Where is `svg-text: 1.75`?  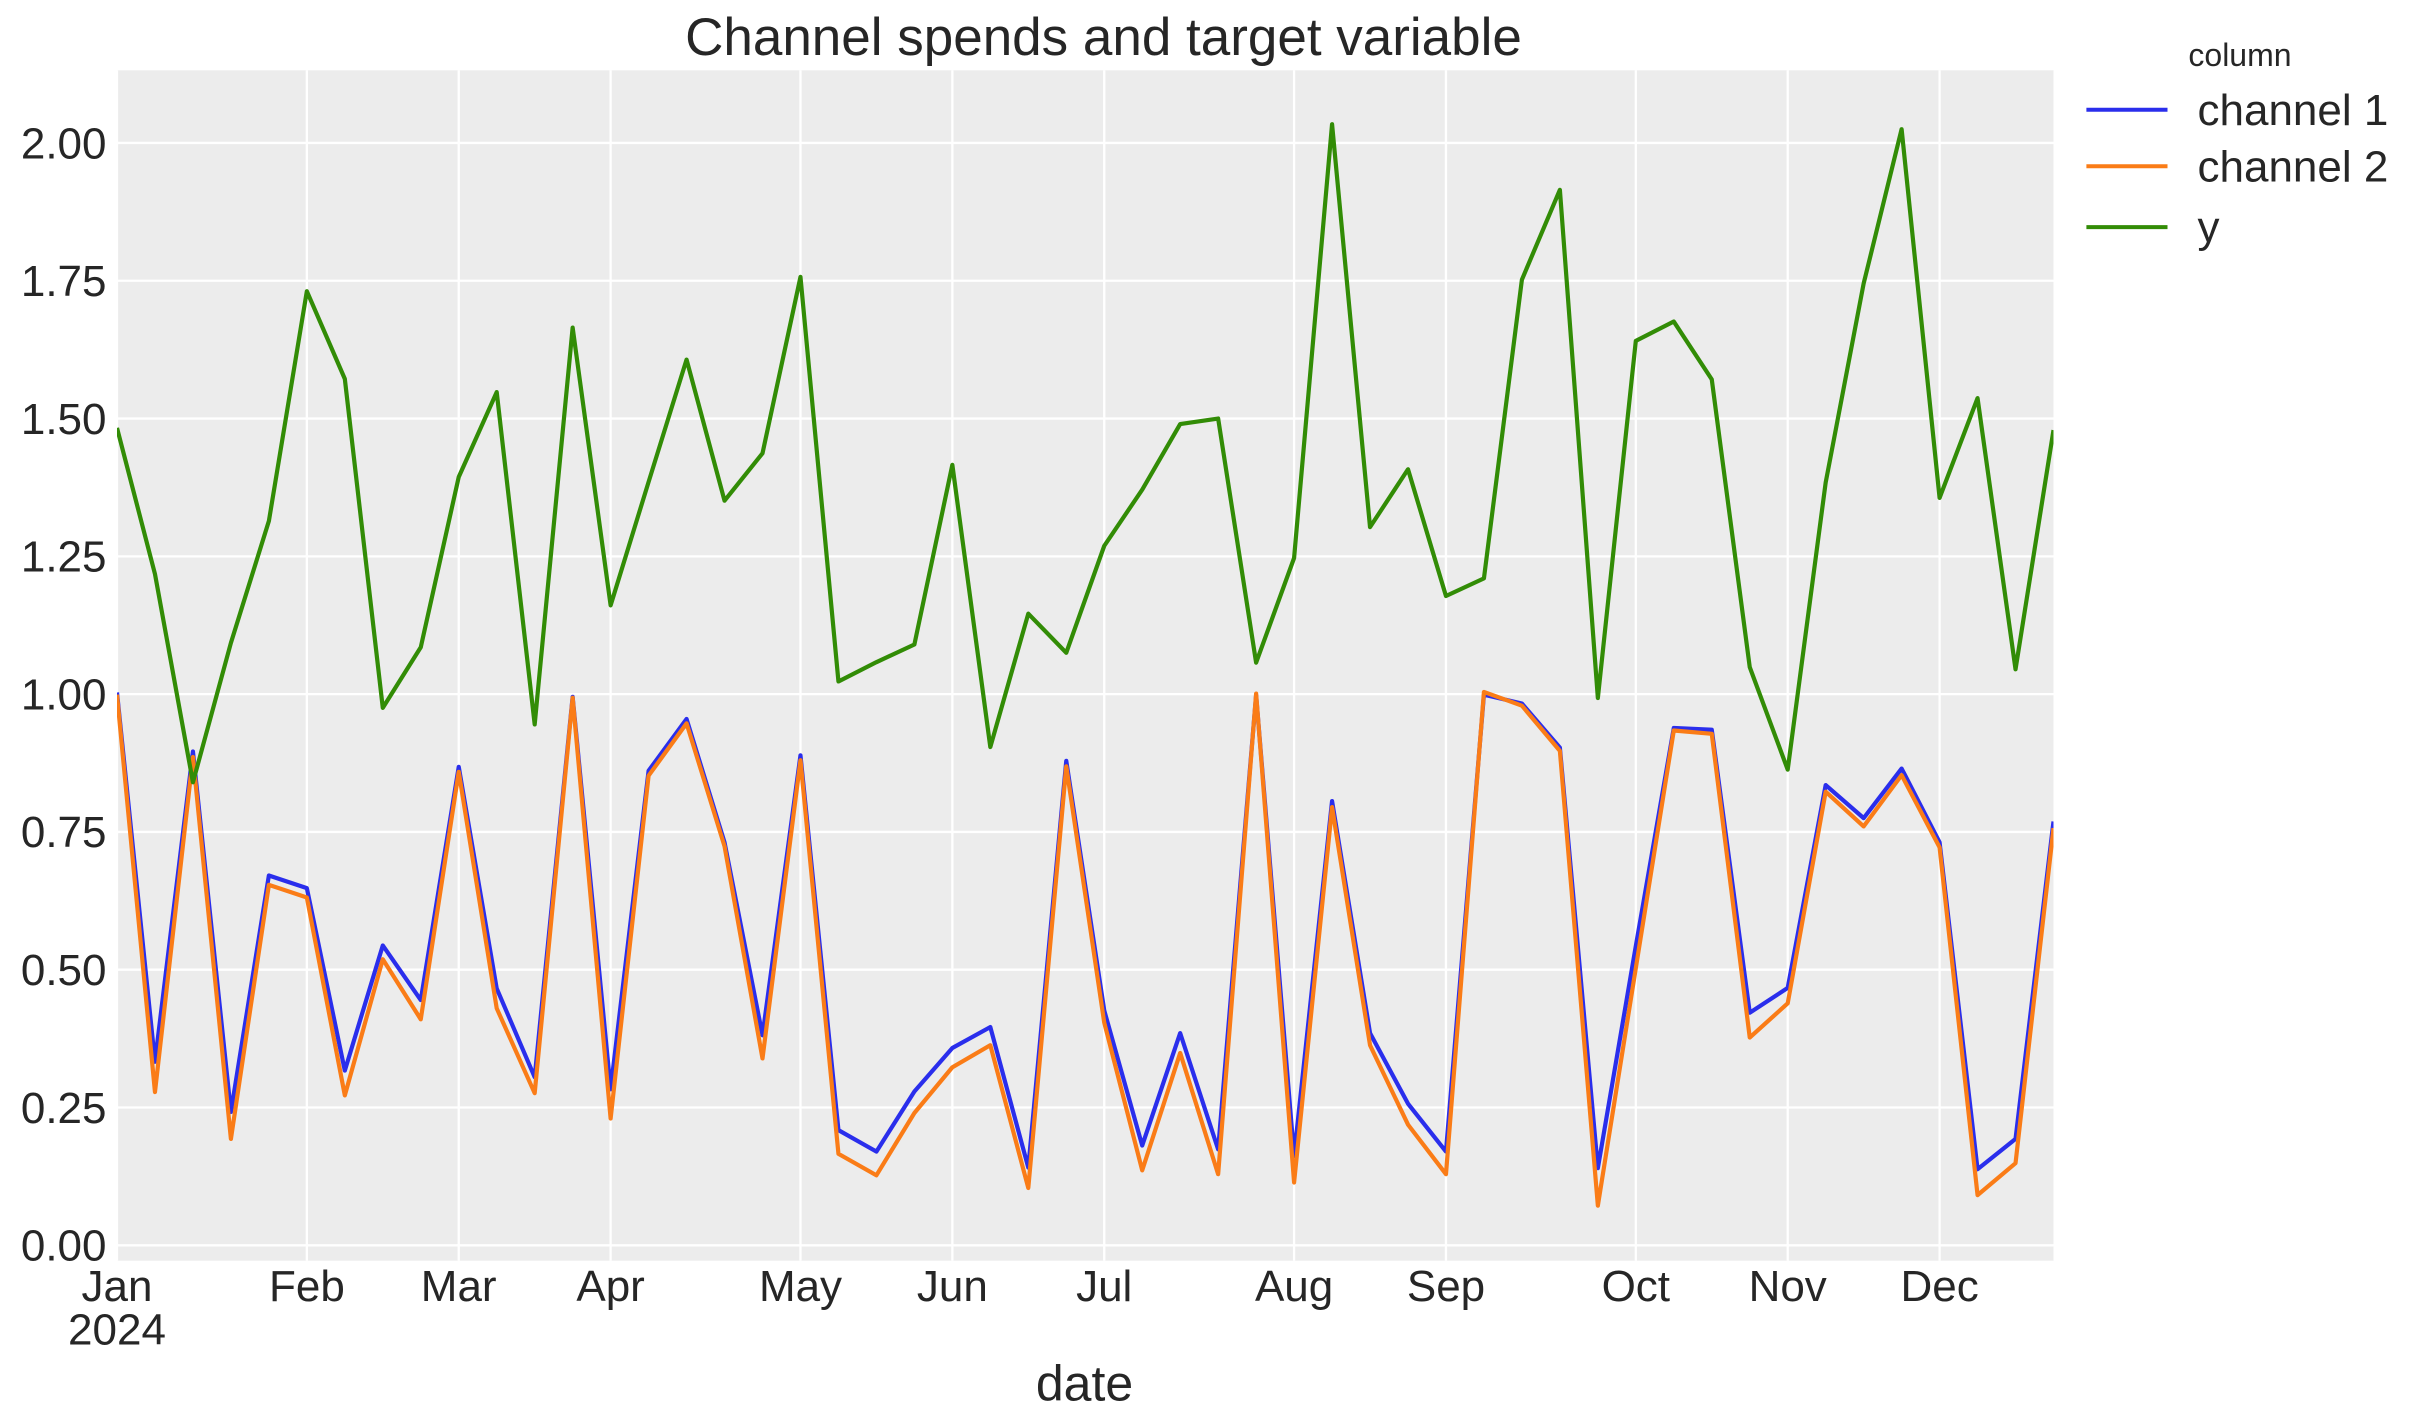
svg-text: 1.75 is located at coordinates (64, 281).